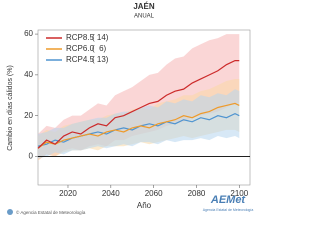  Describe the element at coordinates (99, 48) in the screenshot. I see `legend-count: ( 6)` at that location.